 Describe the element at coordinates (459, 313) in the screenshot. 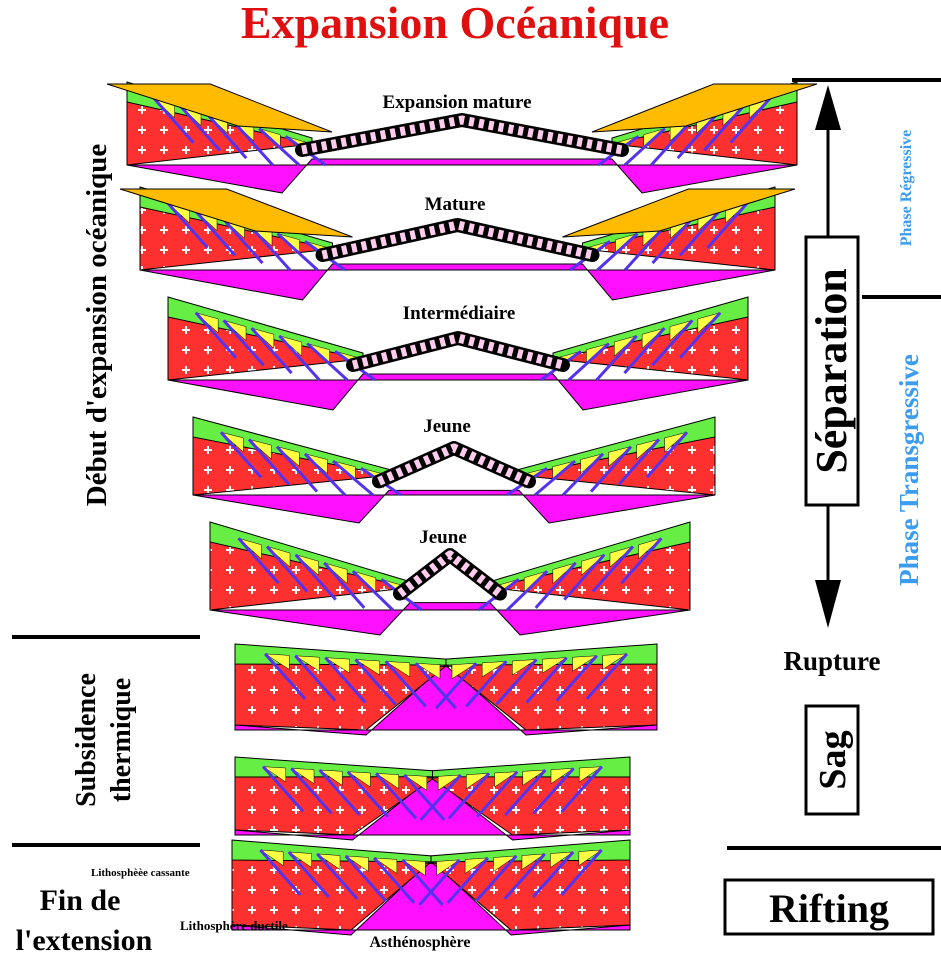

I see `section-label: Intermédiaire` at that location.